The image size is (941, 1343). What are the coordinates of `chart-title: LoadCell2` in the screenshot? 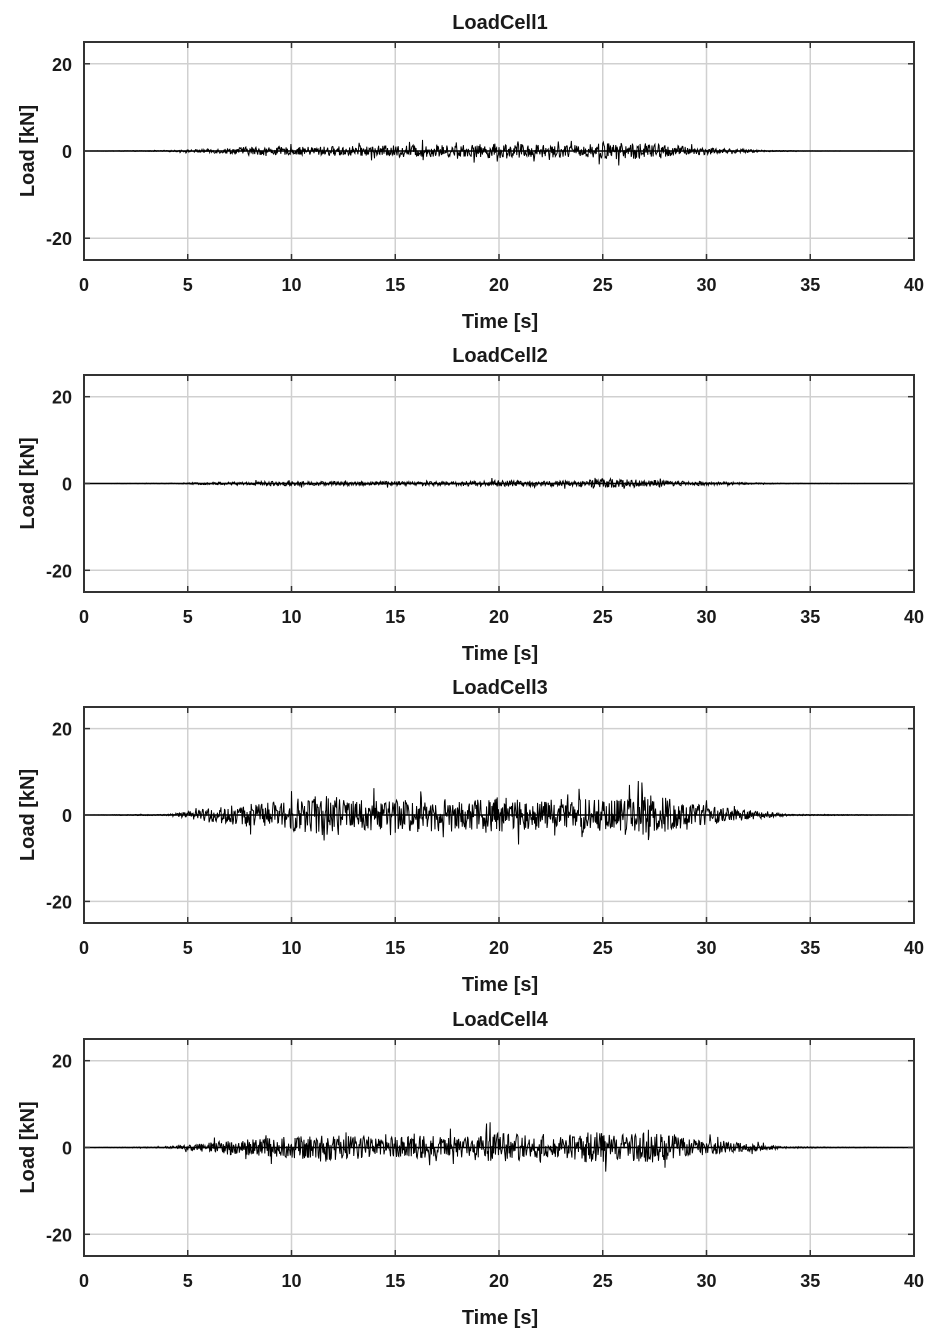 It's located at (500, 356).